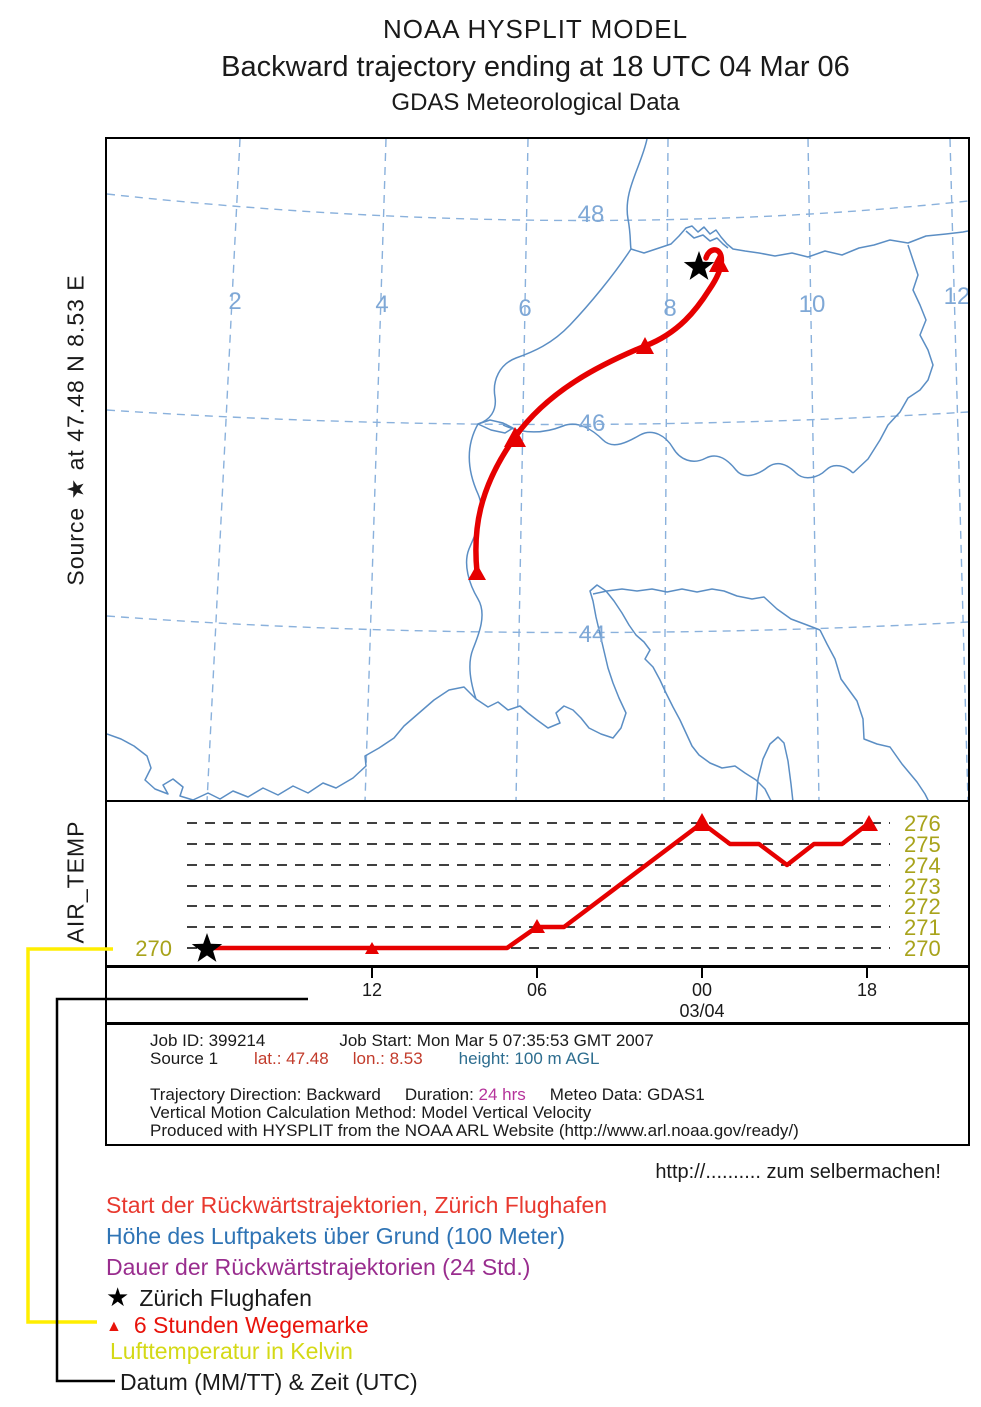 This screenshot has width=981, height=1407. What do you see at coordinates (440, 693) in the screenshot?
I see `mediterranean-coast` at bounding box center [440, 693].